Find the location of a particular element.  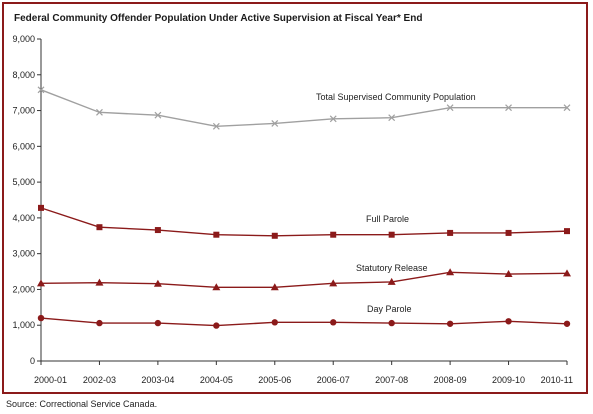

x-tick-label: 2006-07 is located at coordinates (333, 380).